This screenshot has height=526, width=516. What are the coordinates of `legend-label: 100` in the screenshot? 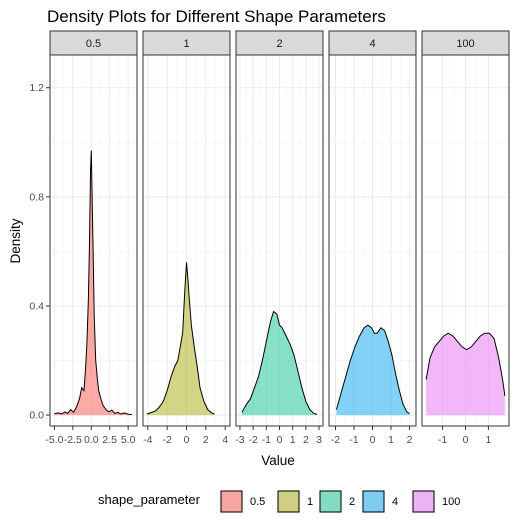 It's located at (451, 502).